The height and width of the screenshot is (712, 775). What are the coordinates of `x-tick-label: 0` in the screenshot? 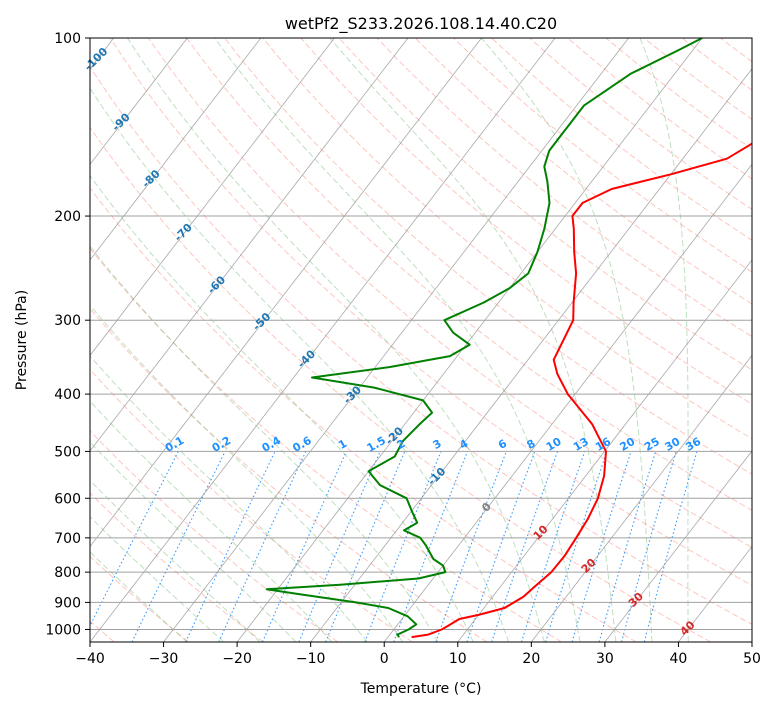 It's located at (384, 659).